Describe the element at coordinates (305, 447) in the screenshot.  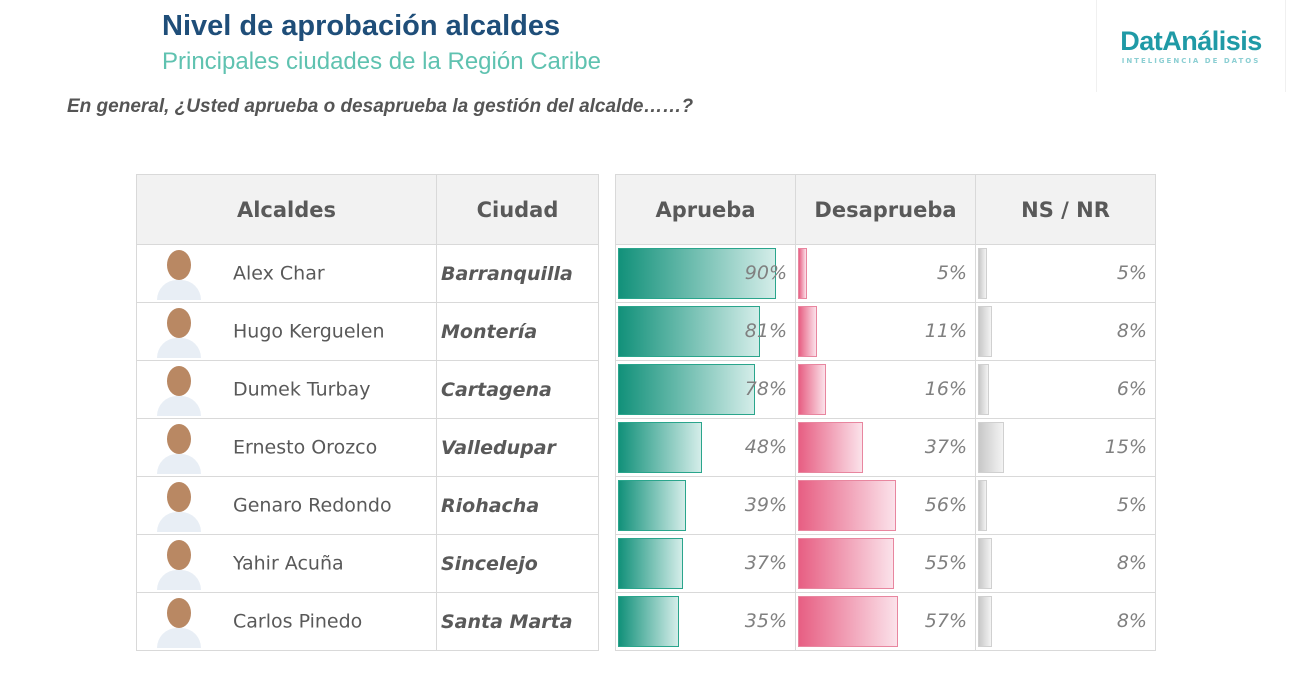
I see `mayor-name: Ernesto Orozco` at that location.